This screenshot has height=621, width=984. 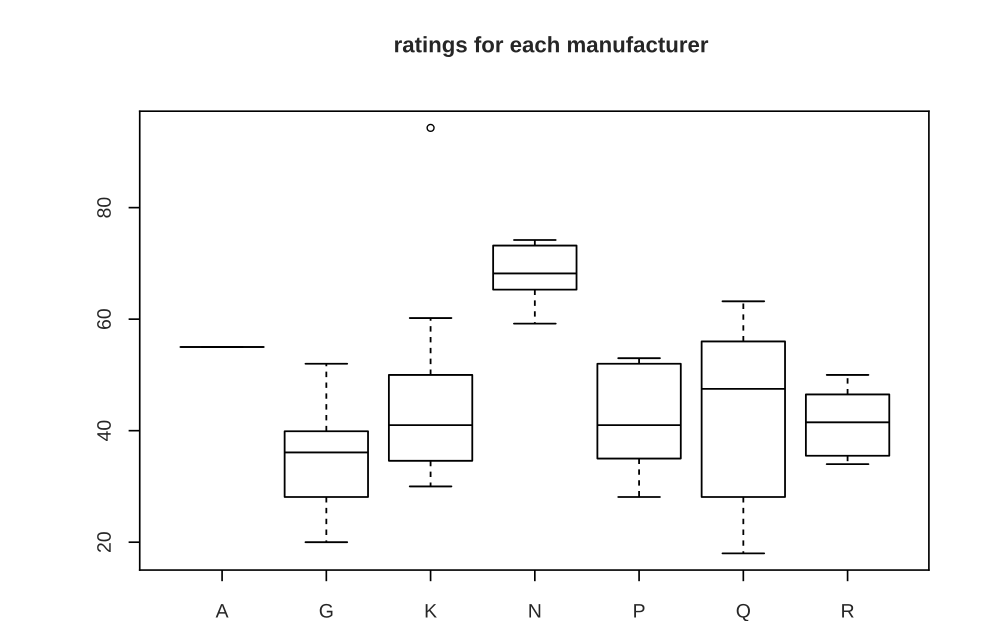 I want to click on x-tick-label: P, so click(x=639, y=611).